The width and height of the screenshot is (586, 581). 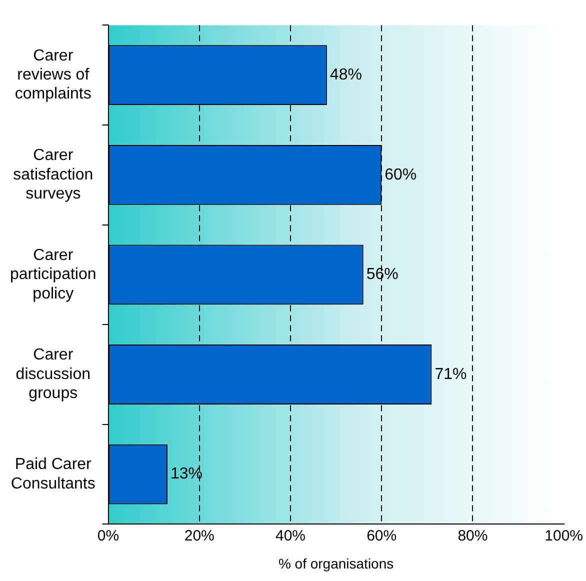 I want to click on x-tick-label: 100%, so click(x=564, y=535).